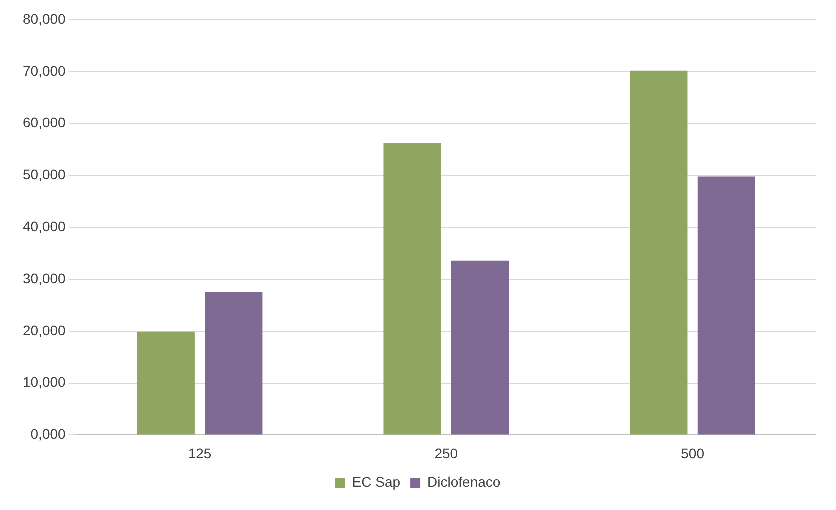 This screenshot has width=836, height=510. What do you see at coordinates (446, 453) in the screenshot?
I see `x-tick-label: 250` at bounding box center [446, 453].